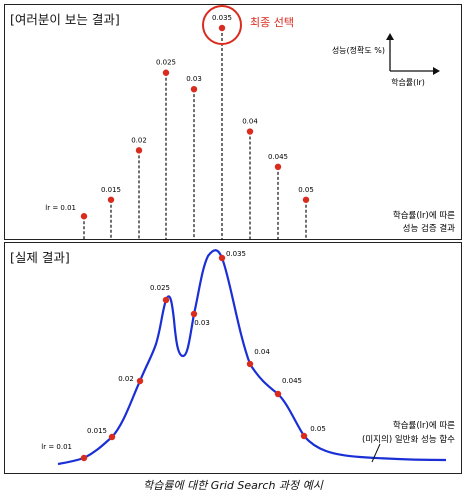 Image resolution: width=466 pixels, height=496 pixels. Describe the element at coordinates (408, 82) in the screenshot. I see `axis-x-label: 학습률(lr)` at that location.